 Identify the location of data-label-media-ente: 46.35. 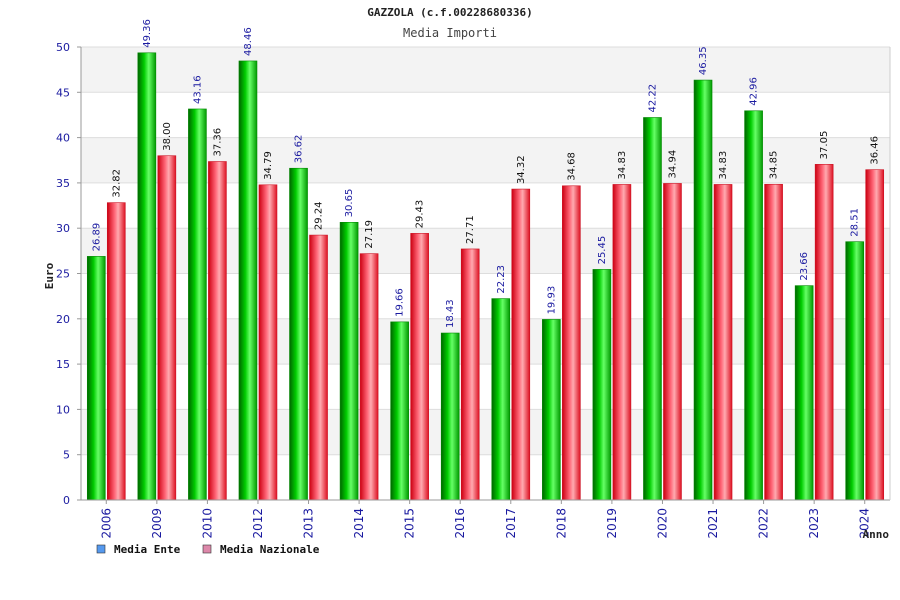
(703, 60).